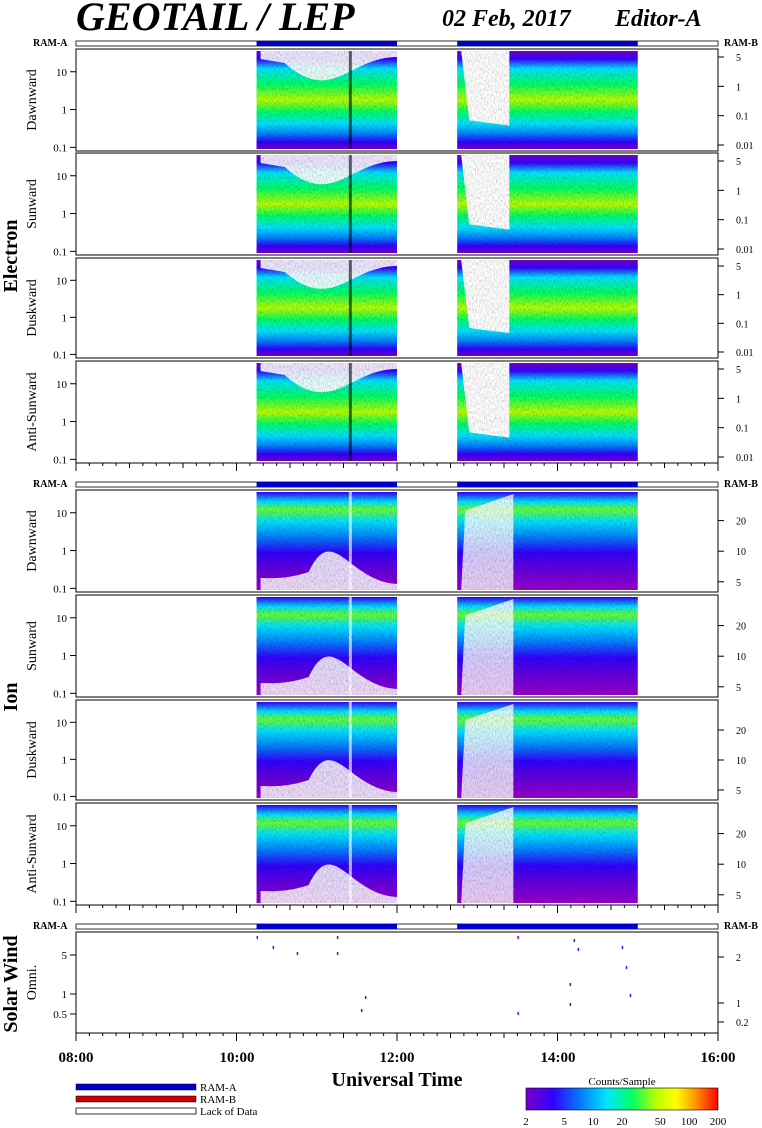 Image resolution: width=762 pixels, height=1128 pixels. What do you see at coordinates (136, 1087) in the screenshot?
I see `legend-swatch-ram-a` at bounding box center [136, 1087].